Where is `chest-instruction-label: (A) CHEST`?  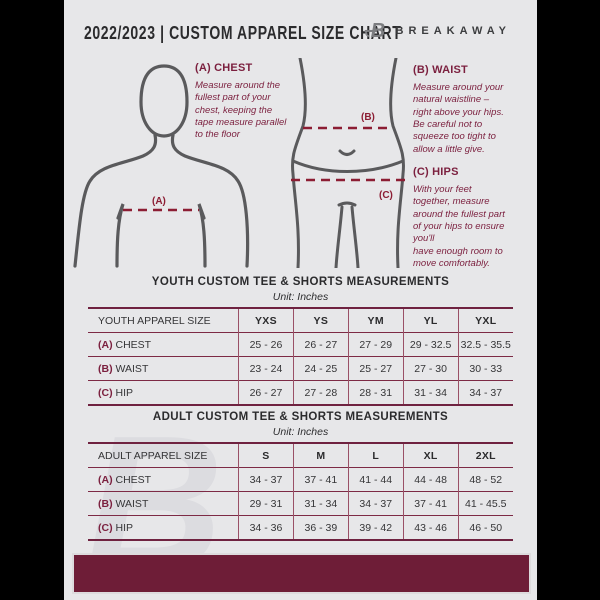
chest-instruction-label: (A) CHEST is located at coordinates (224, 68).